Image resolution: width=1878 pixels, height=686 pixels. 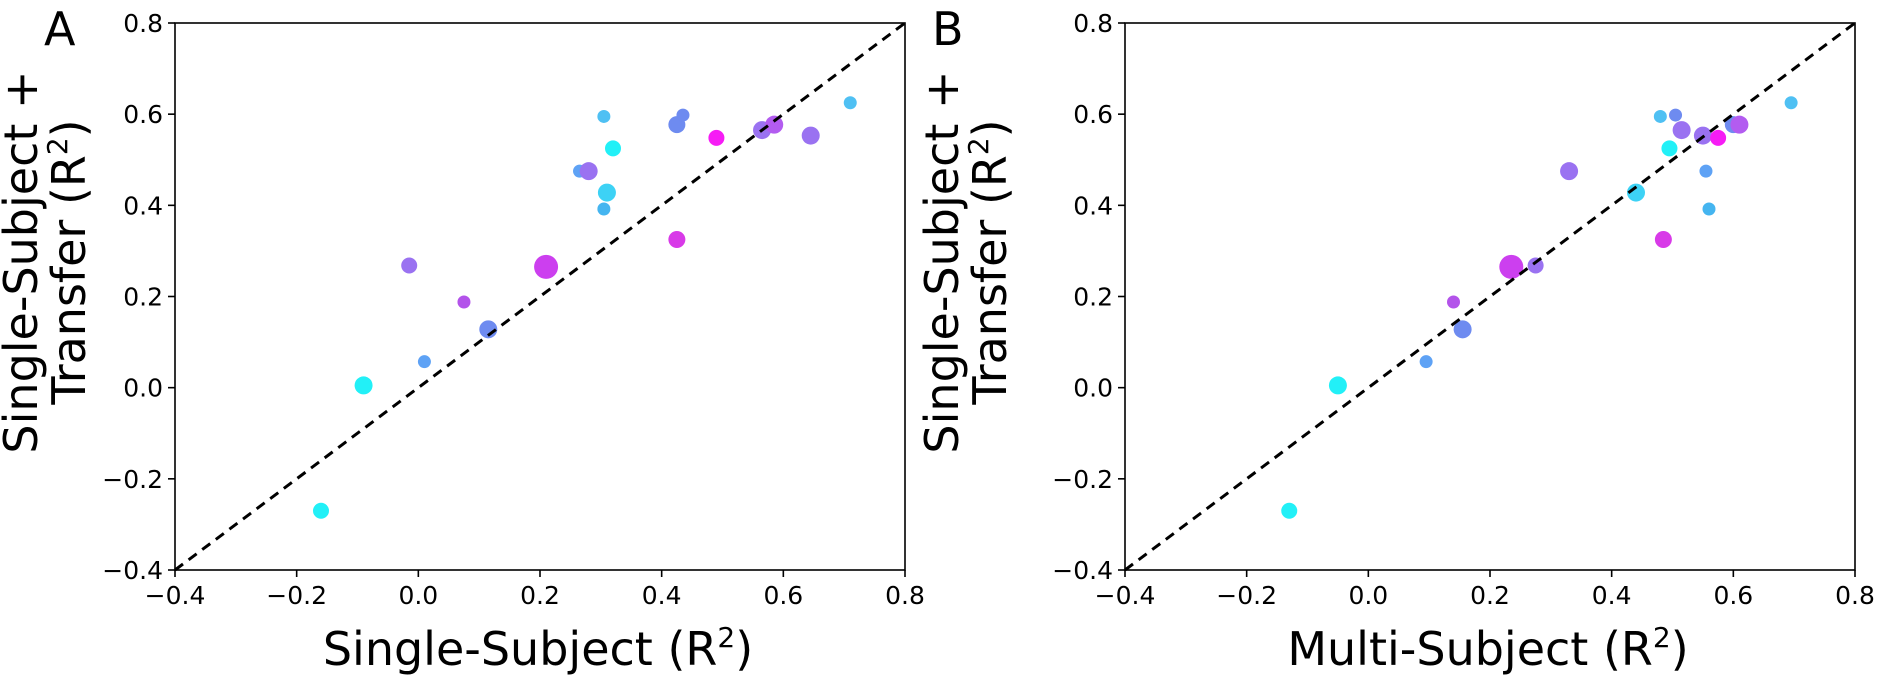 I want to click on panel-b-y-axis-label: Single-Subject + Transfer (R2), so click(x=966, y=261).